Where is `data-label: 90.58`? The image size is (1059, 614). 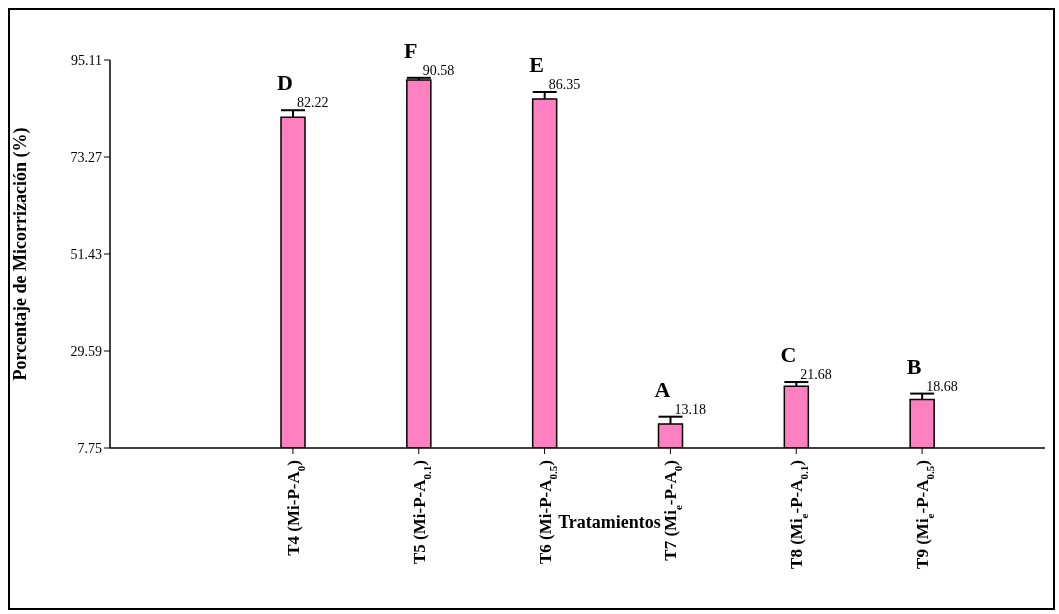
data-label: 90.58 is located at coordinates (438, 70).